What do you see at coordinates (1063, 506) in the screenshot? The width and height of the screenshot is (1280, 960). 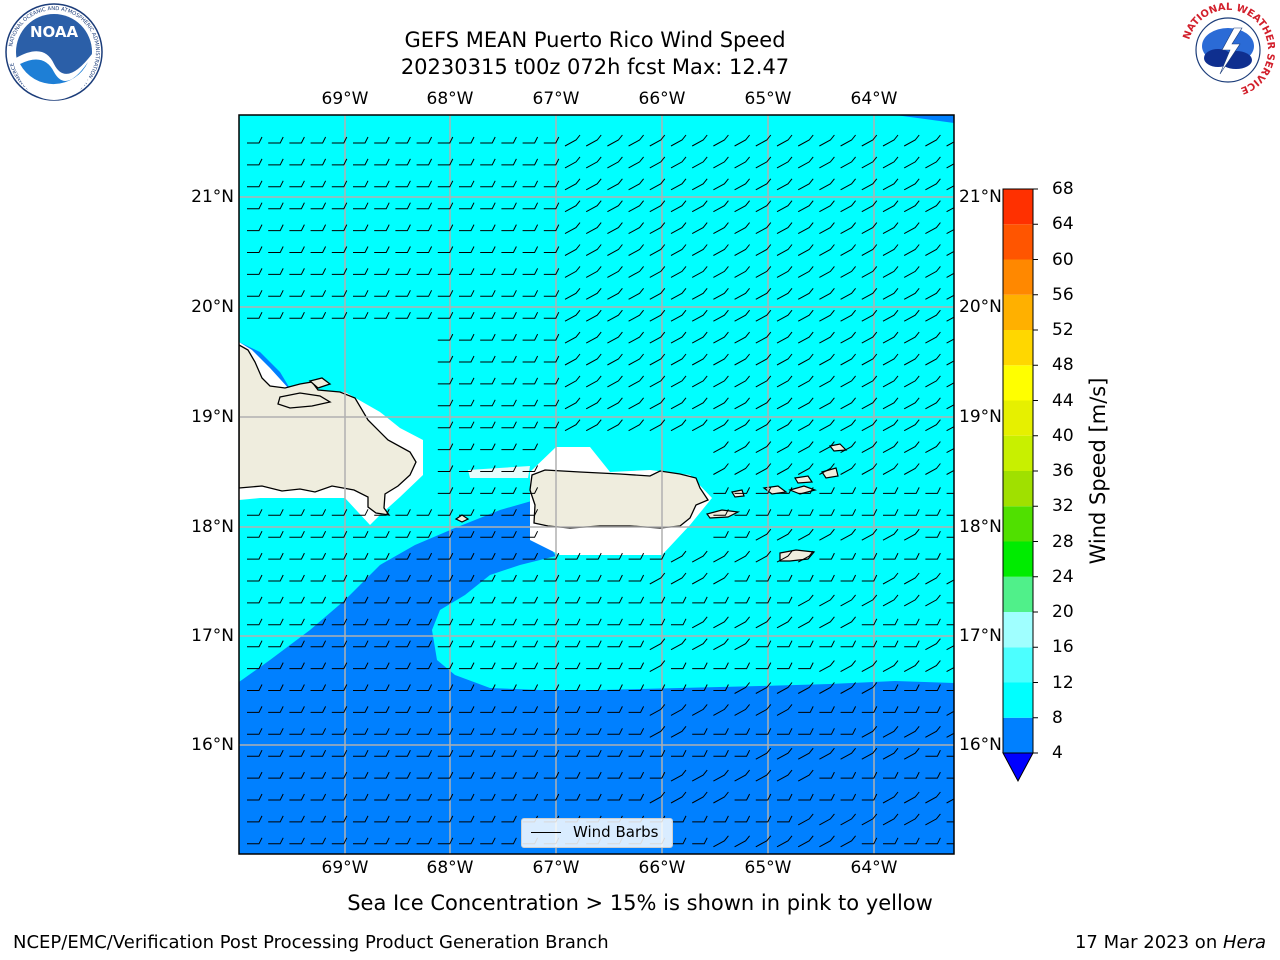 I see `colorbar-tick-label: 32` at bounding box center [1063, 506].